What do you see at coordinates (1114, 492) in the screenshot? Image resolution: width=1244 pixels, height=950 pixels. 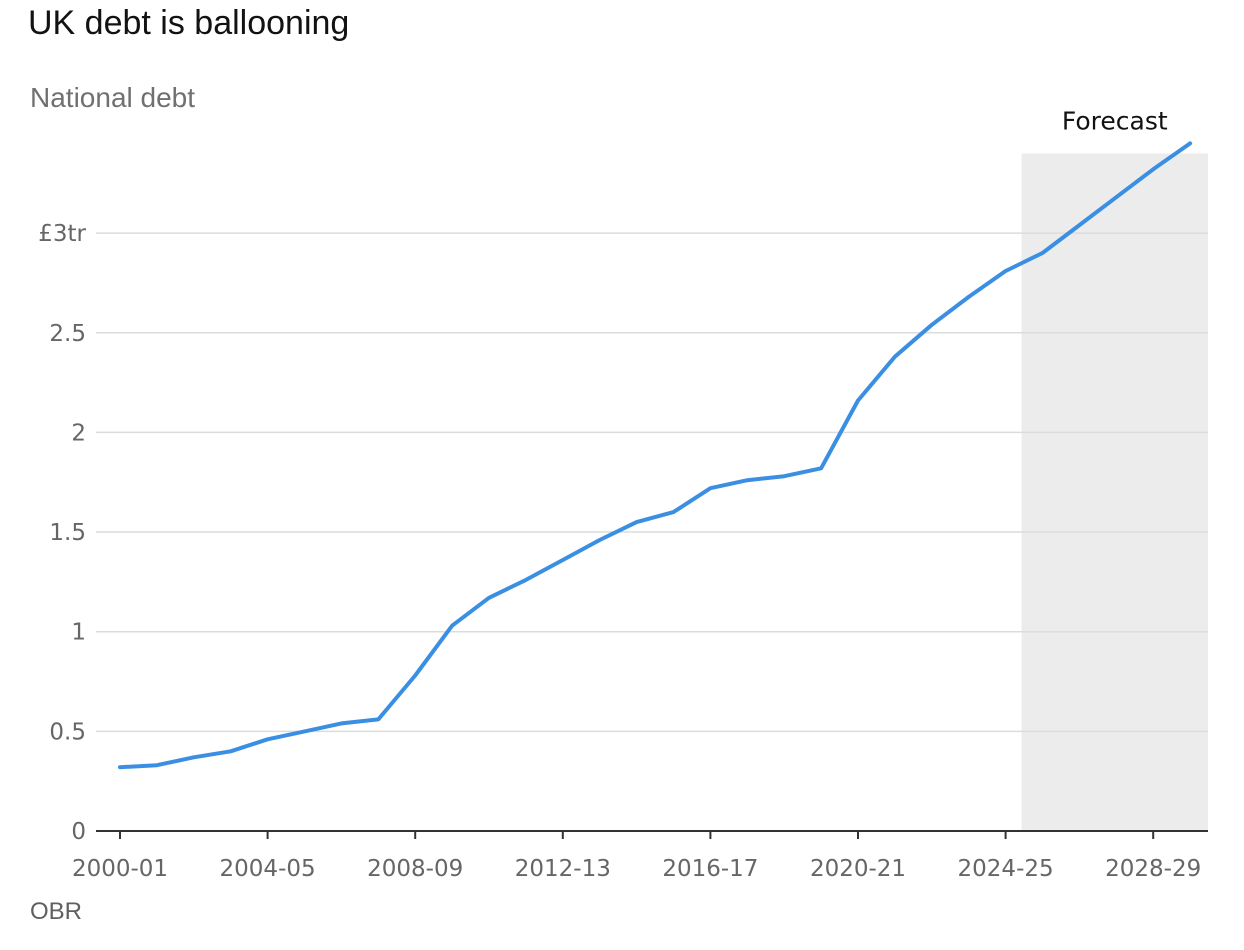 I see `forecast-region` at bounding box center [1114, 492].